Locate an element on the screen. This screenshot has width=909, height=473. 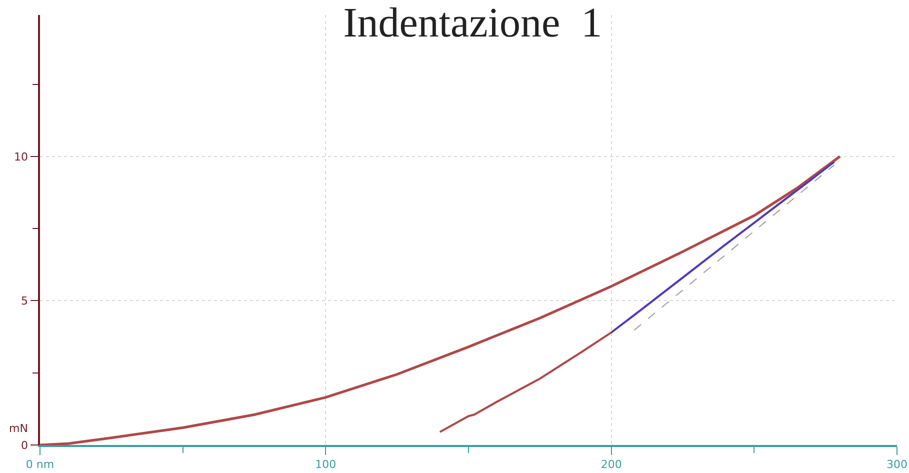
x-tick-label: 200 is located at coordinates (611, 464).